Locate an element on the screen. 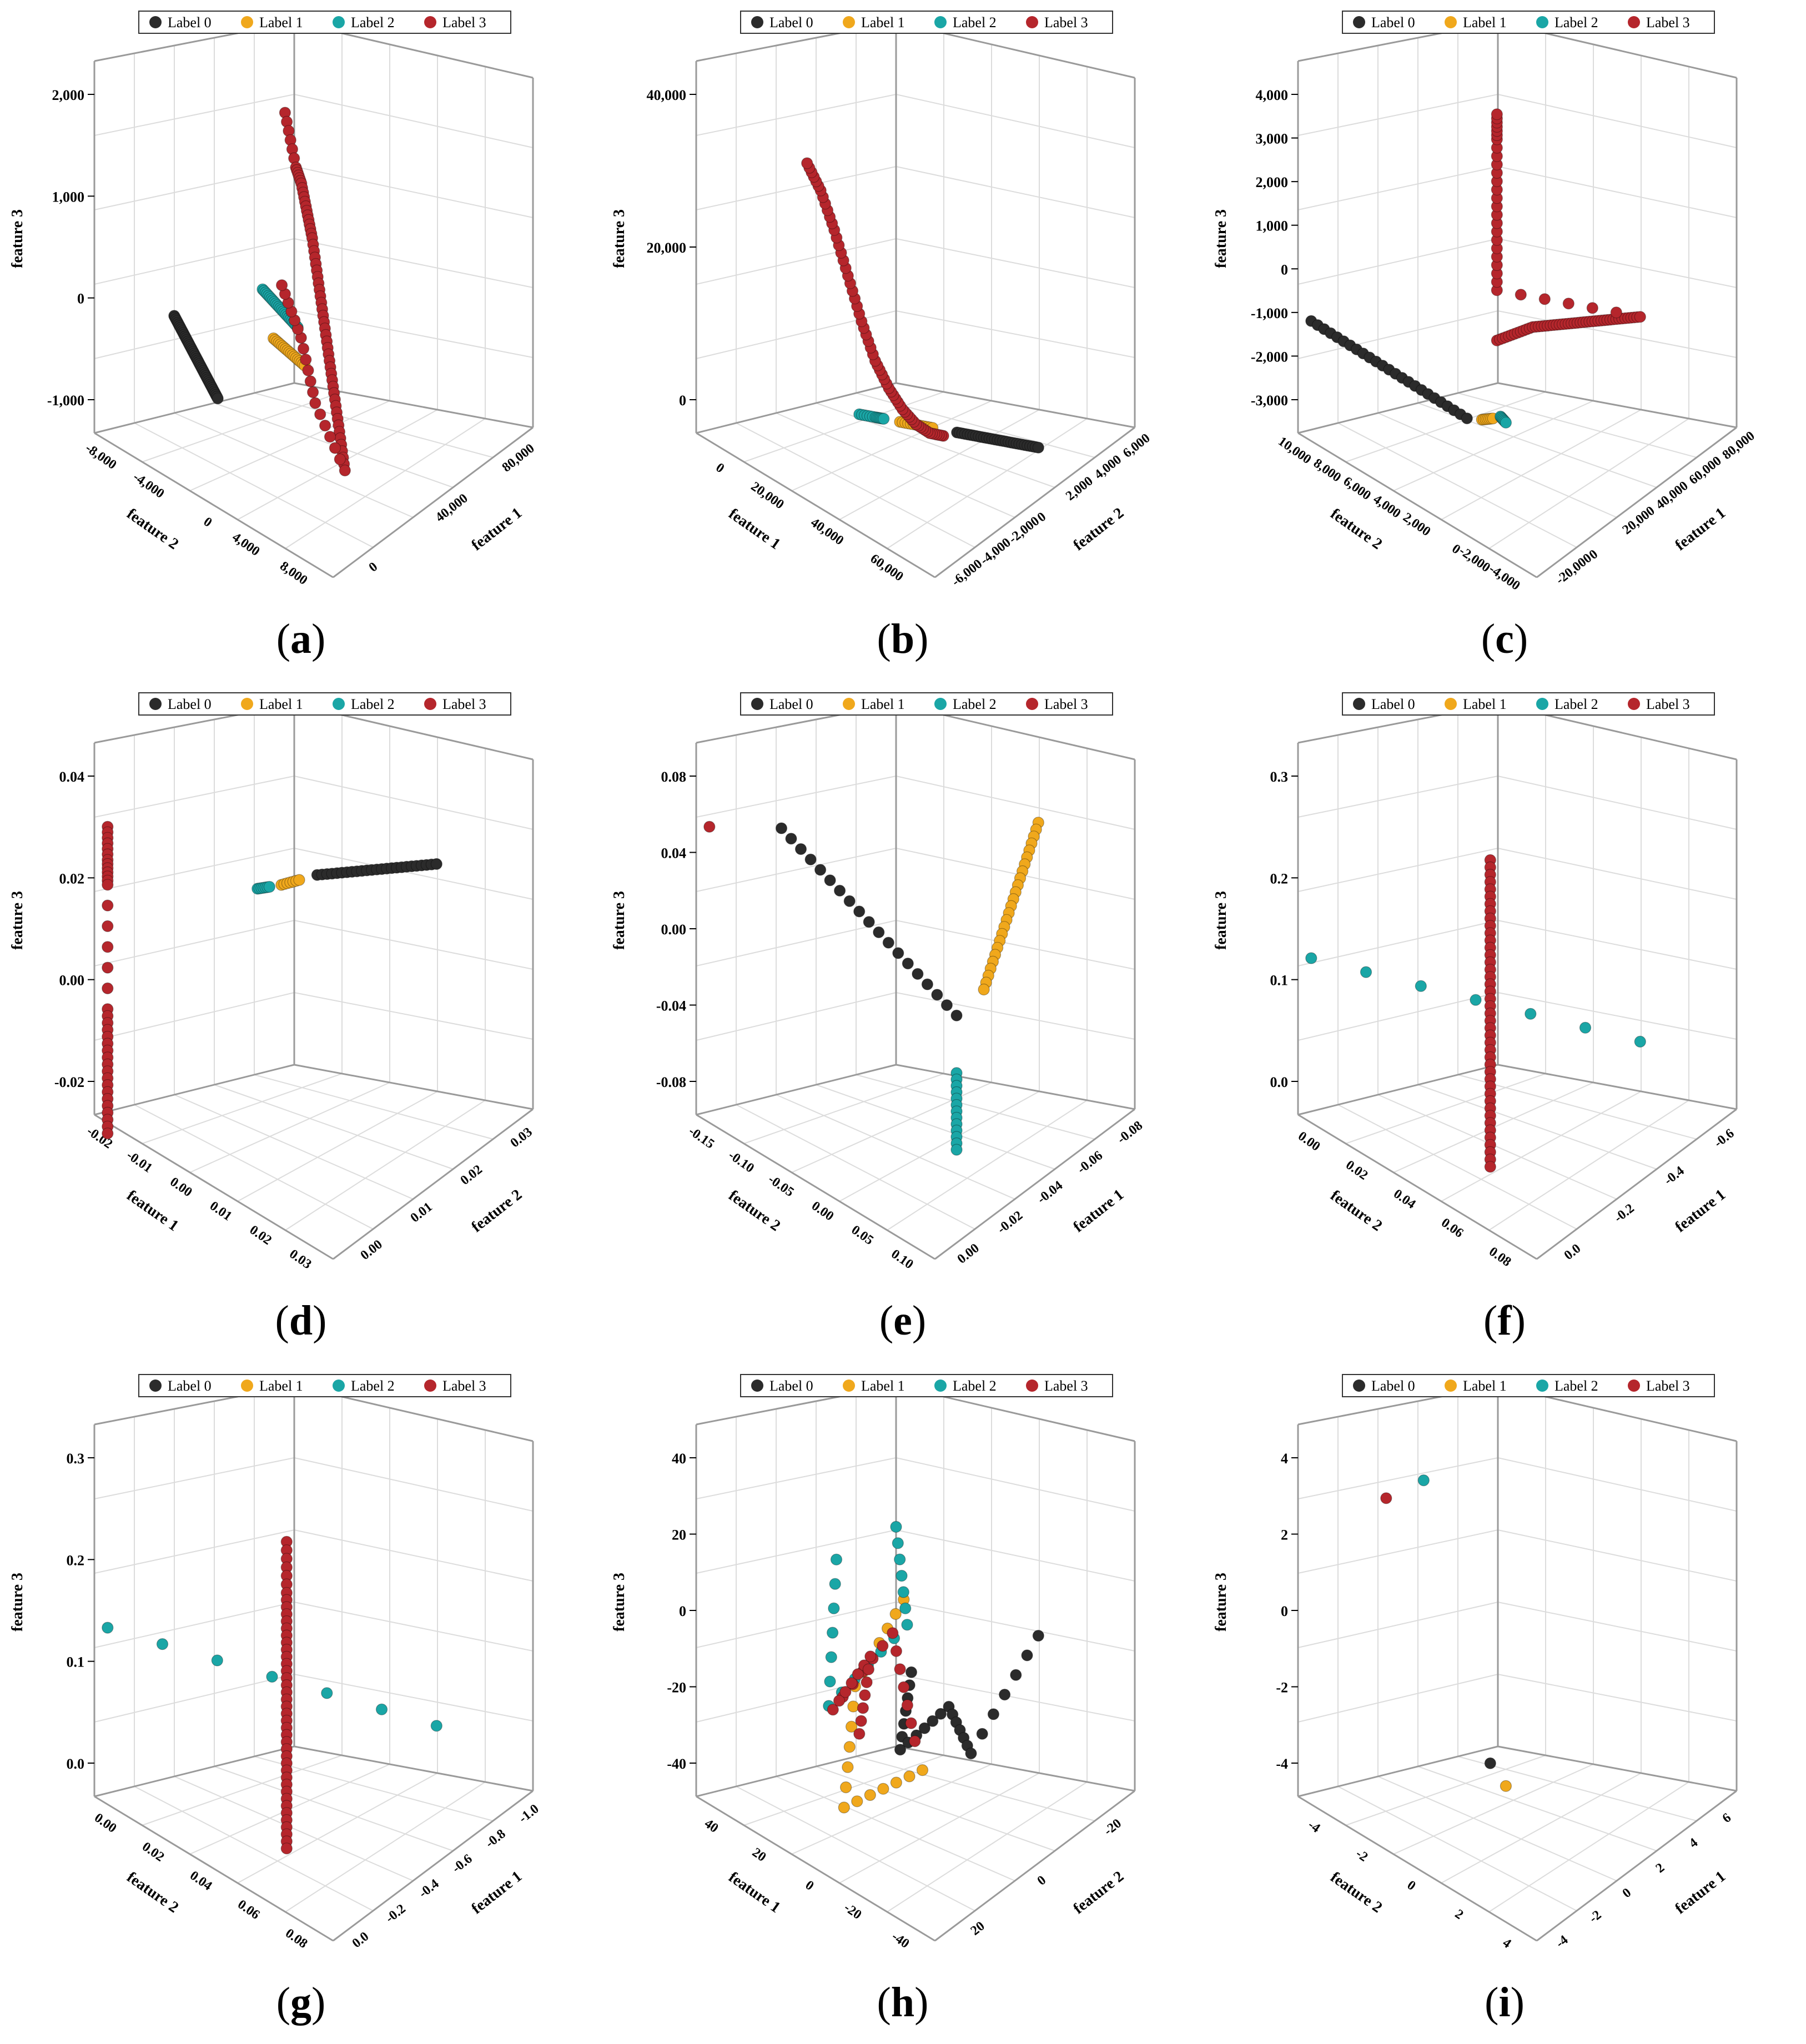 The height and width of the screenshot is (2044, 1806). left-floor-tick-label: 0 is located at coordinates (810, 1886).